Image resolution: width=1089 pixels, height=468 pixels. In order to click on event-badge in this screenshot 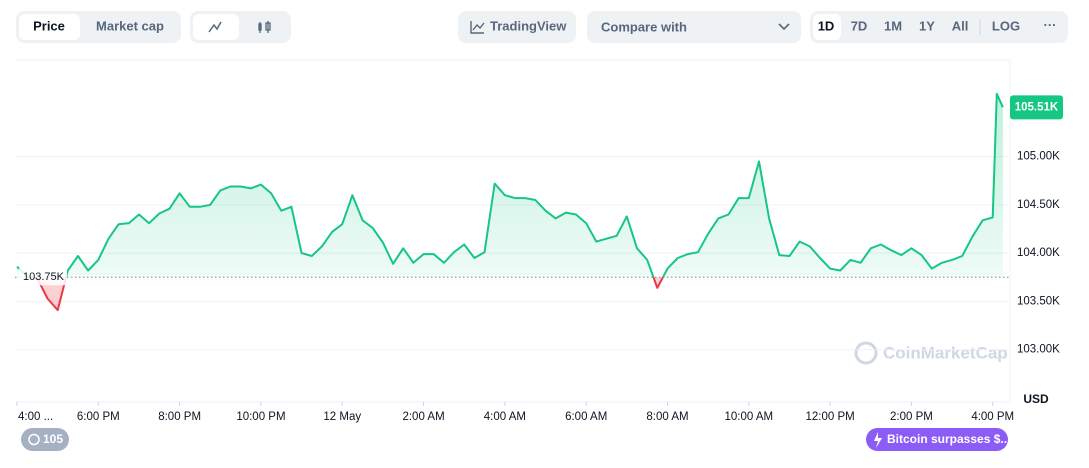, I will do `click(45, 439)`.